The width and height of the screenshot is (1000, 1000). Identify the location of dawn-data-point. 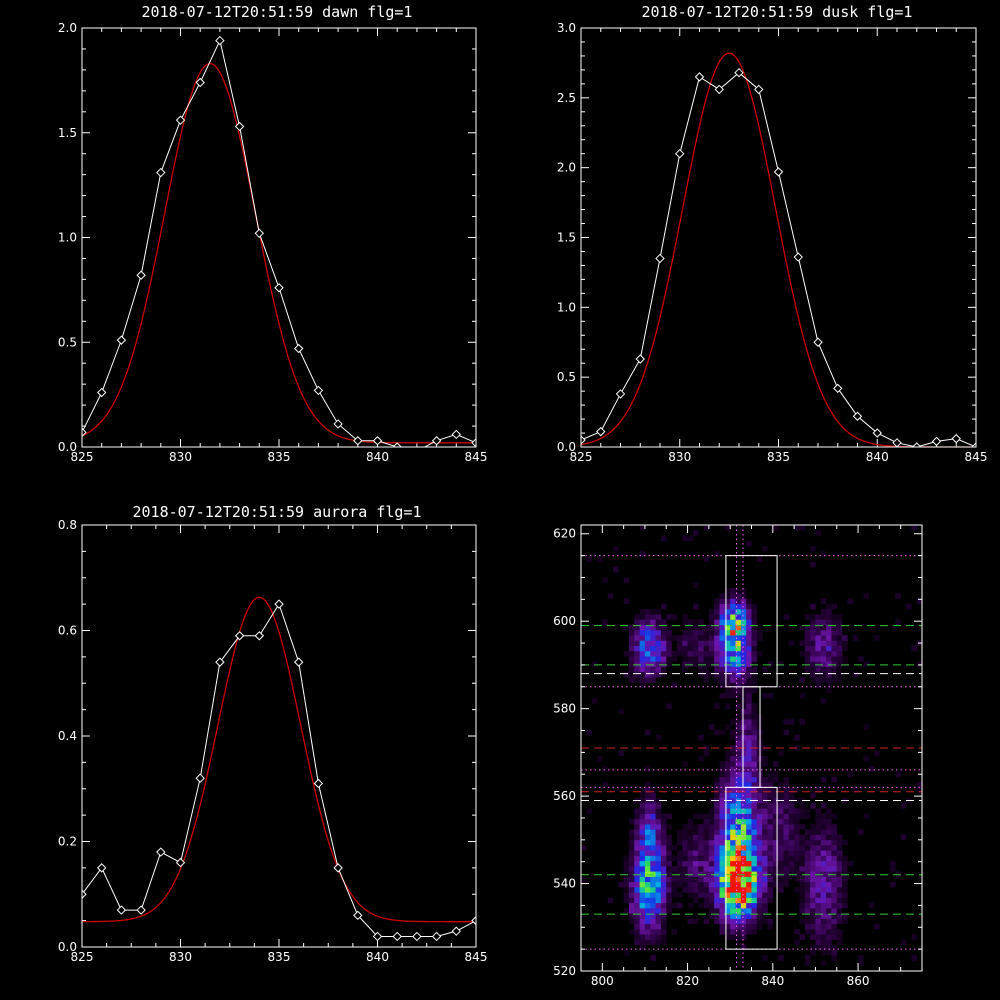
(456, 434).